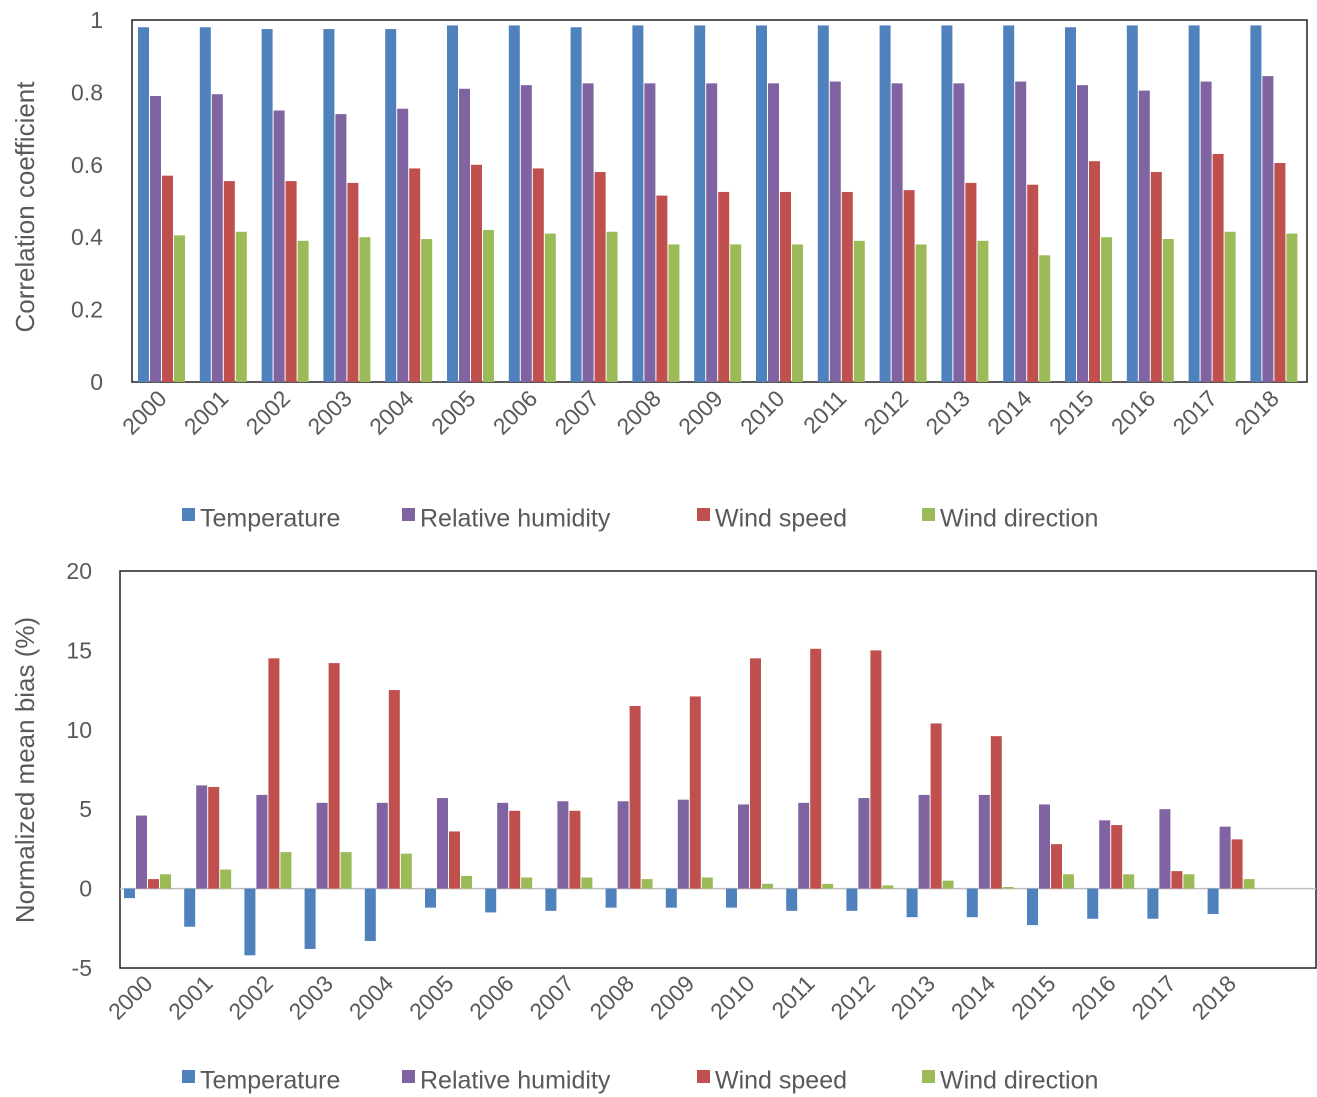 The height and width of the screenshot is (1097, 1317). Describe the element at coordinates (79, 730) in the screenshot. I see `y-tick-label: 10` at that location.